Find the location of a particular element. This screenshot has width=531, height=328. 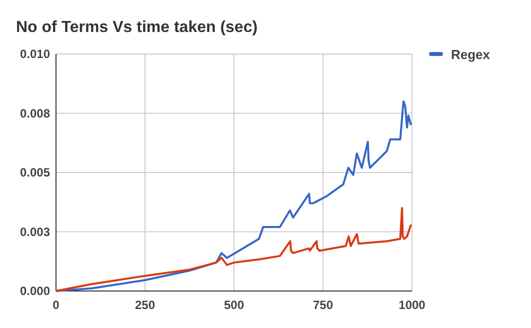

x-tick-label: 1000 is located at coordinates (412, 305).